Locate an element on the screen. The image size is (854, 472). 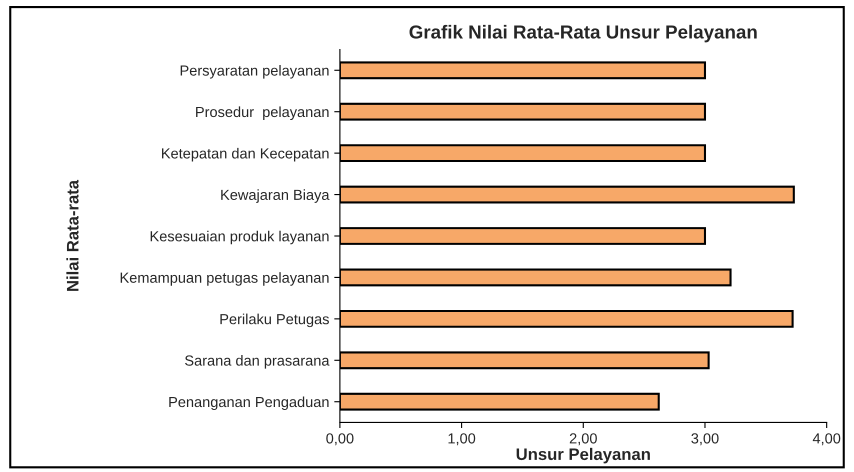
y-tick-label: Ketepatan dan Kecepatan is located at coordinates (245, 155).